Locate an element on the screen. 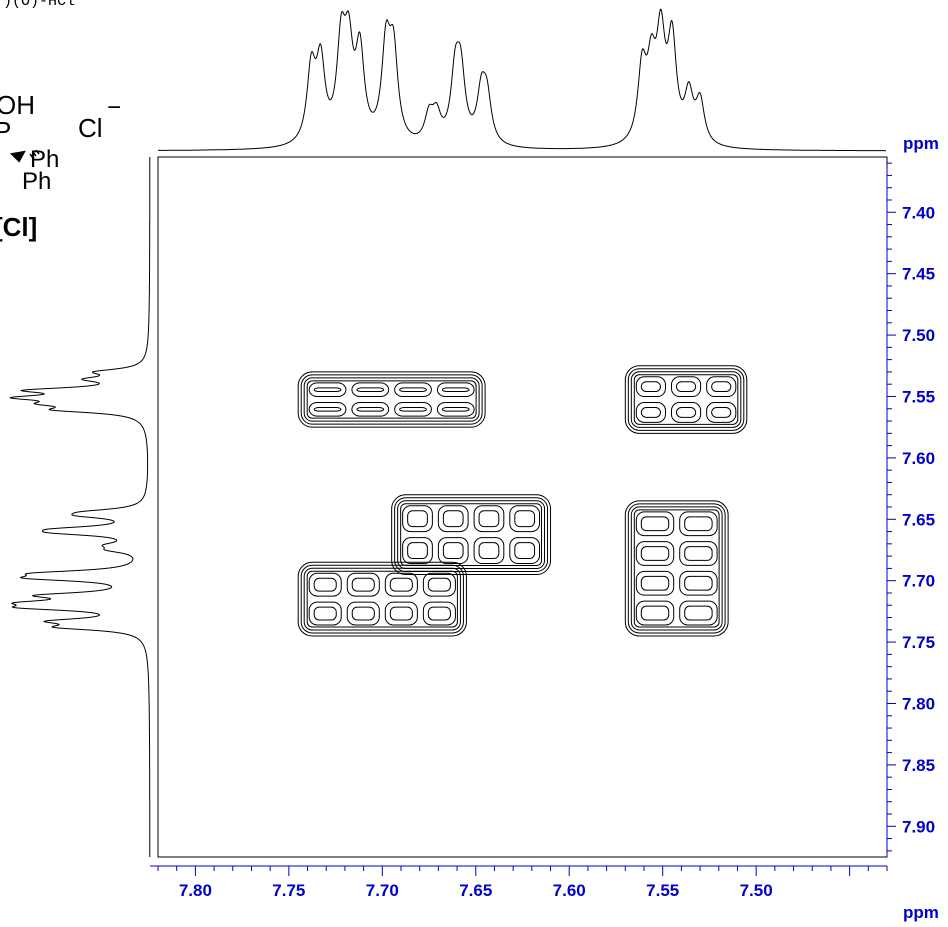  y-tick-label: 7.45 is located at coordinates (918, 274).